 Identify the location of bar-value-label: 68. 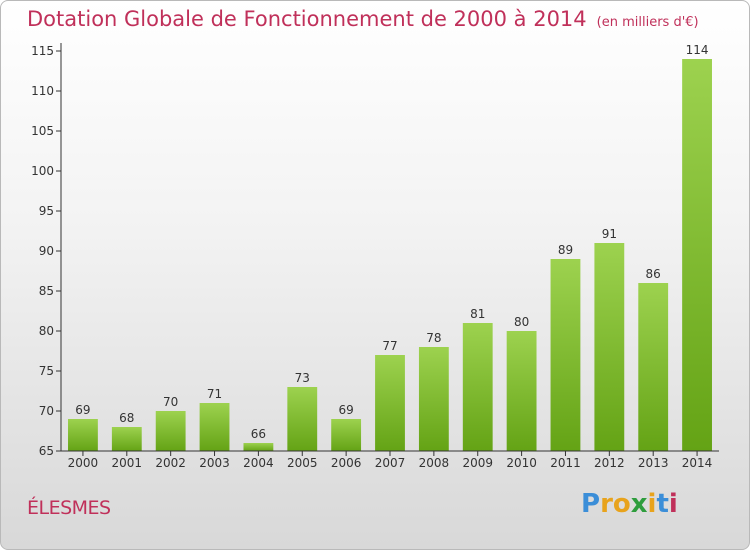
(126, 418).